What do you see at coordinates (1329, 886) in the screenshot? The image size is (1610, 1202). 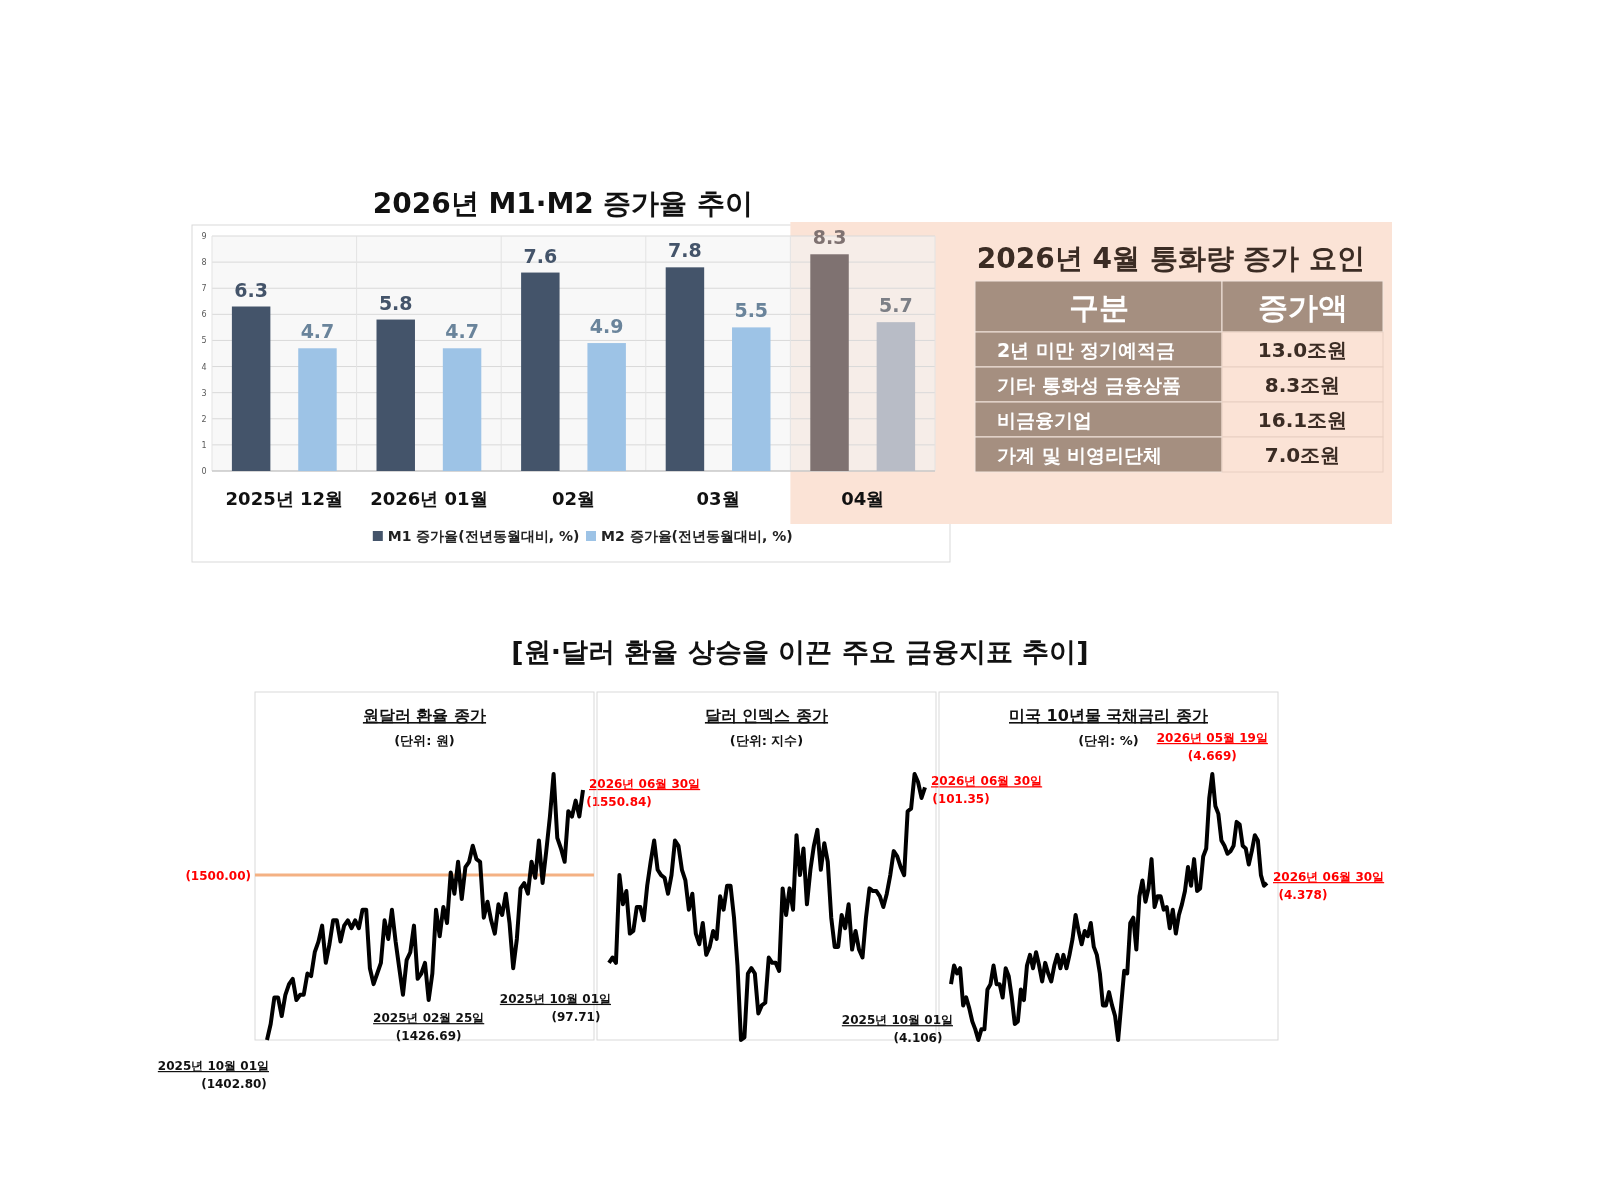 I see `text: 2026년 06월 30일 (4.378)` at bounding box center [1329, 886].